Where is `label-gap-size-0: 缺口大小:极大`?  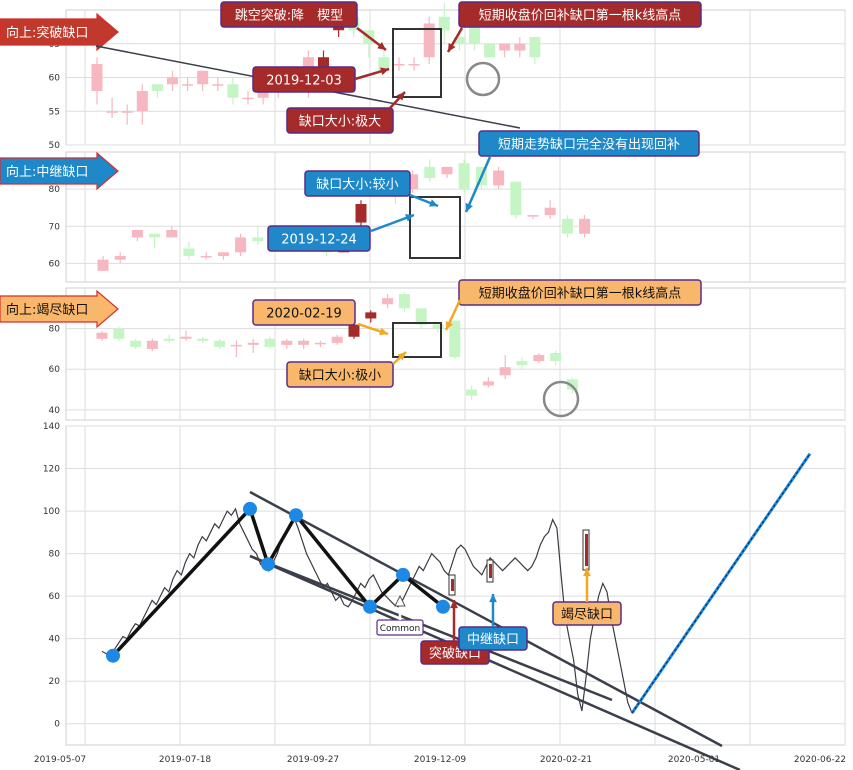
label-gap-size-0: 缺口大小:极大 is located at coordinates (340, 122).